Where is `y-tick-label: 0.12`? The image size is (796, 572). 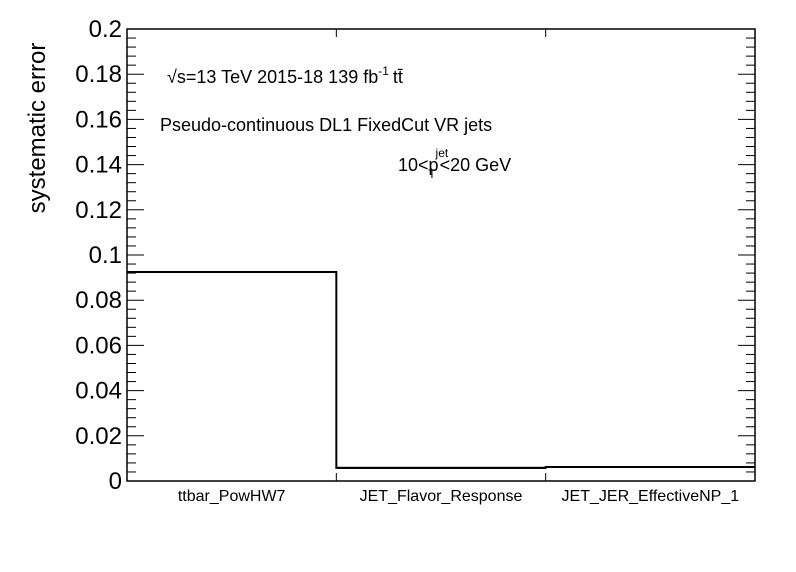 y-tick-label: 0.12 is located at coordinates (98, 210).